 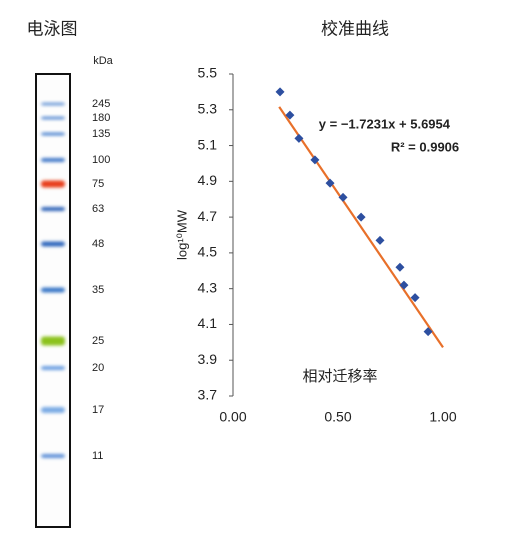 What do you see at coordinates (98, 244) in the screenshot?
I see `band-label: 48` at bounding box center [98, 244].